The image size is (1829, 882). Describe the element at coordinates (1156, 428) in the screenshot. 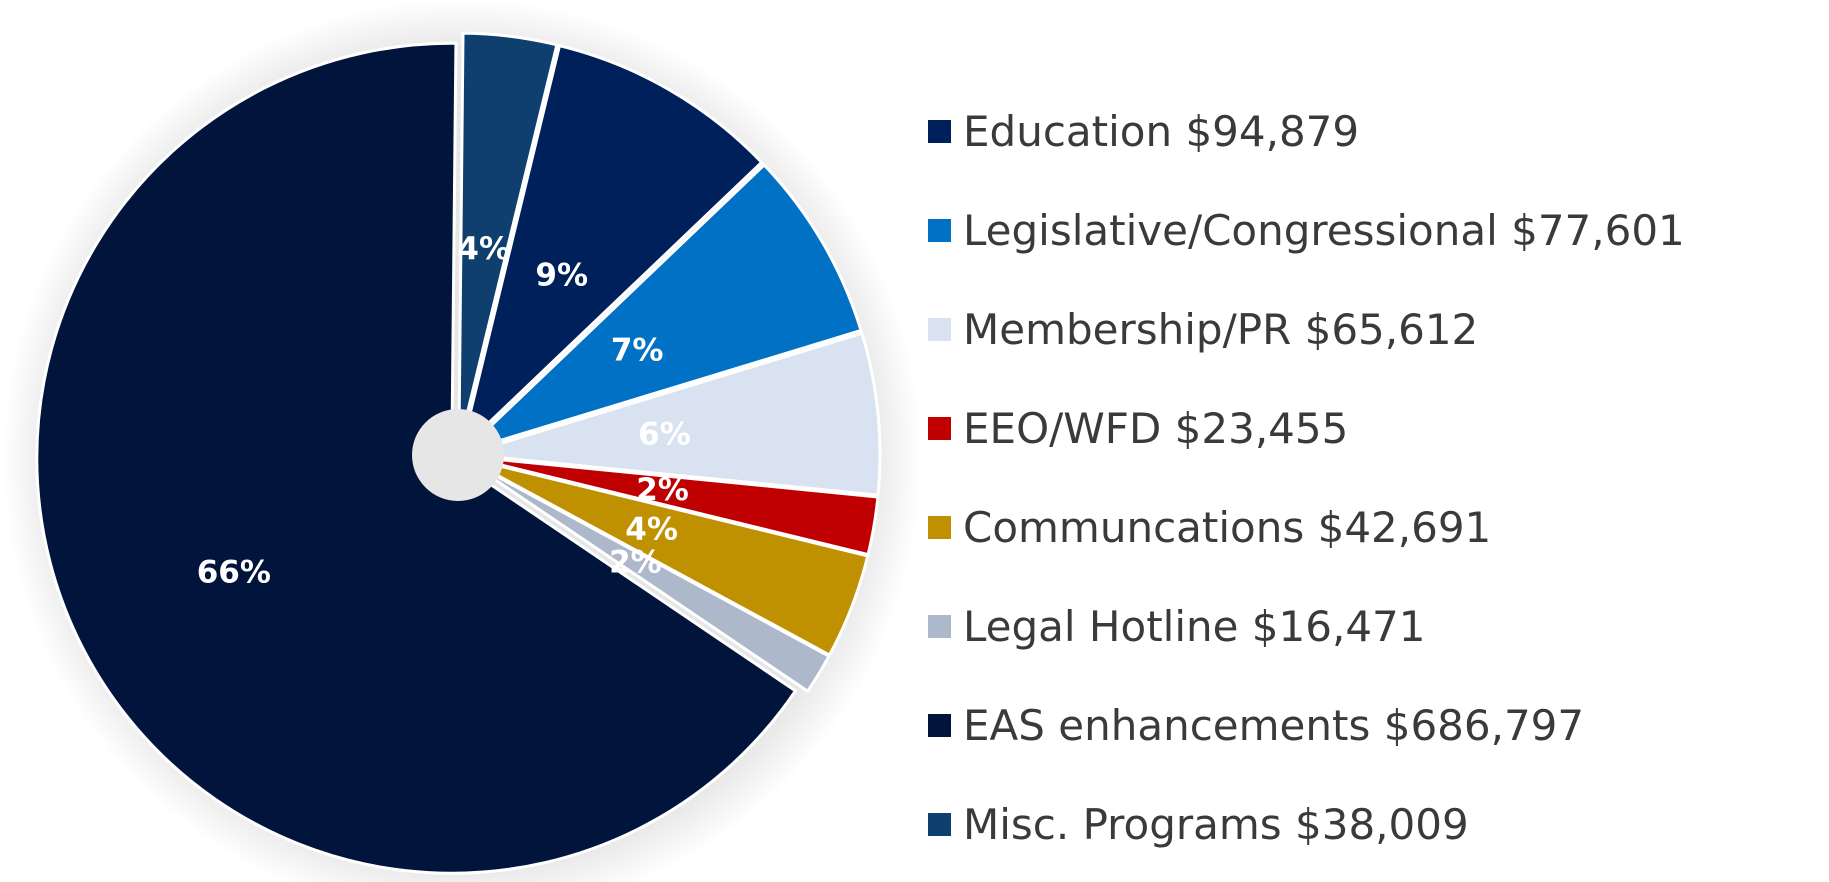

I see `legend-label: EEO/WFD $23,455` at that location.